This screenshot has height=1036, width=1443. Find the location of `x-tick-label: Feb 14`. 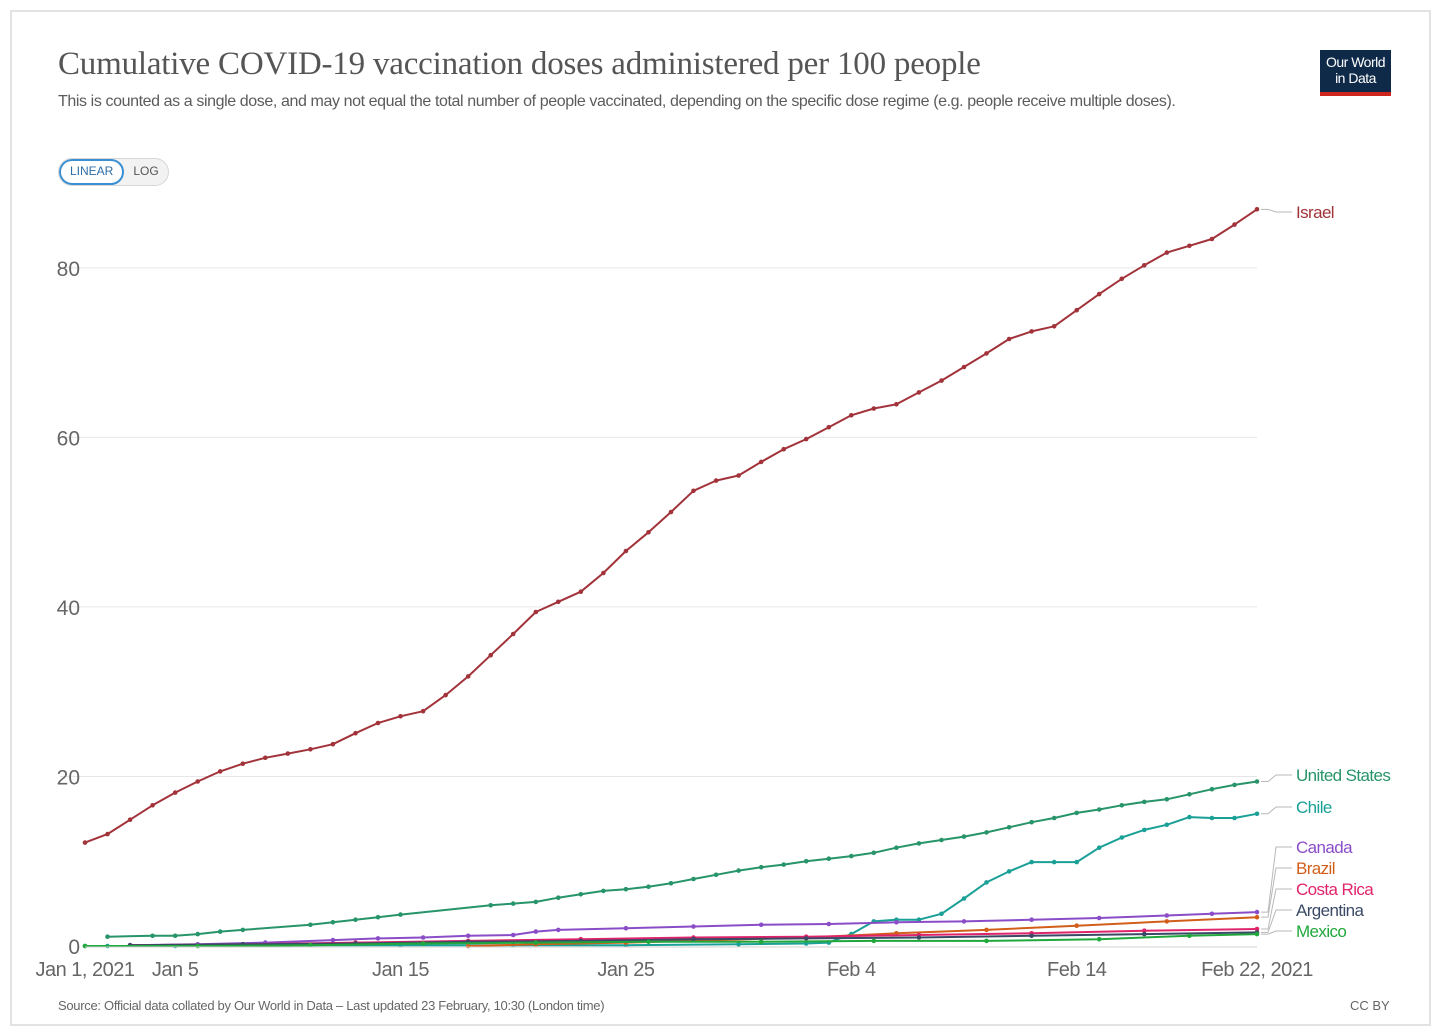

x-tick-label: Feb 14 is located at coordinates (1077, 970).